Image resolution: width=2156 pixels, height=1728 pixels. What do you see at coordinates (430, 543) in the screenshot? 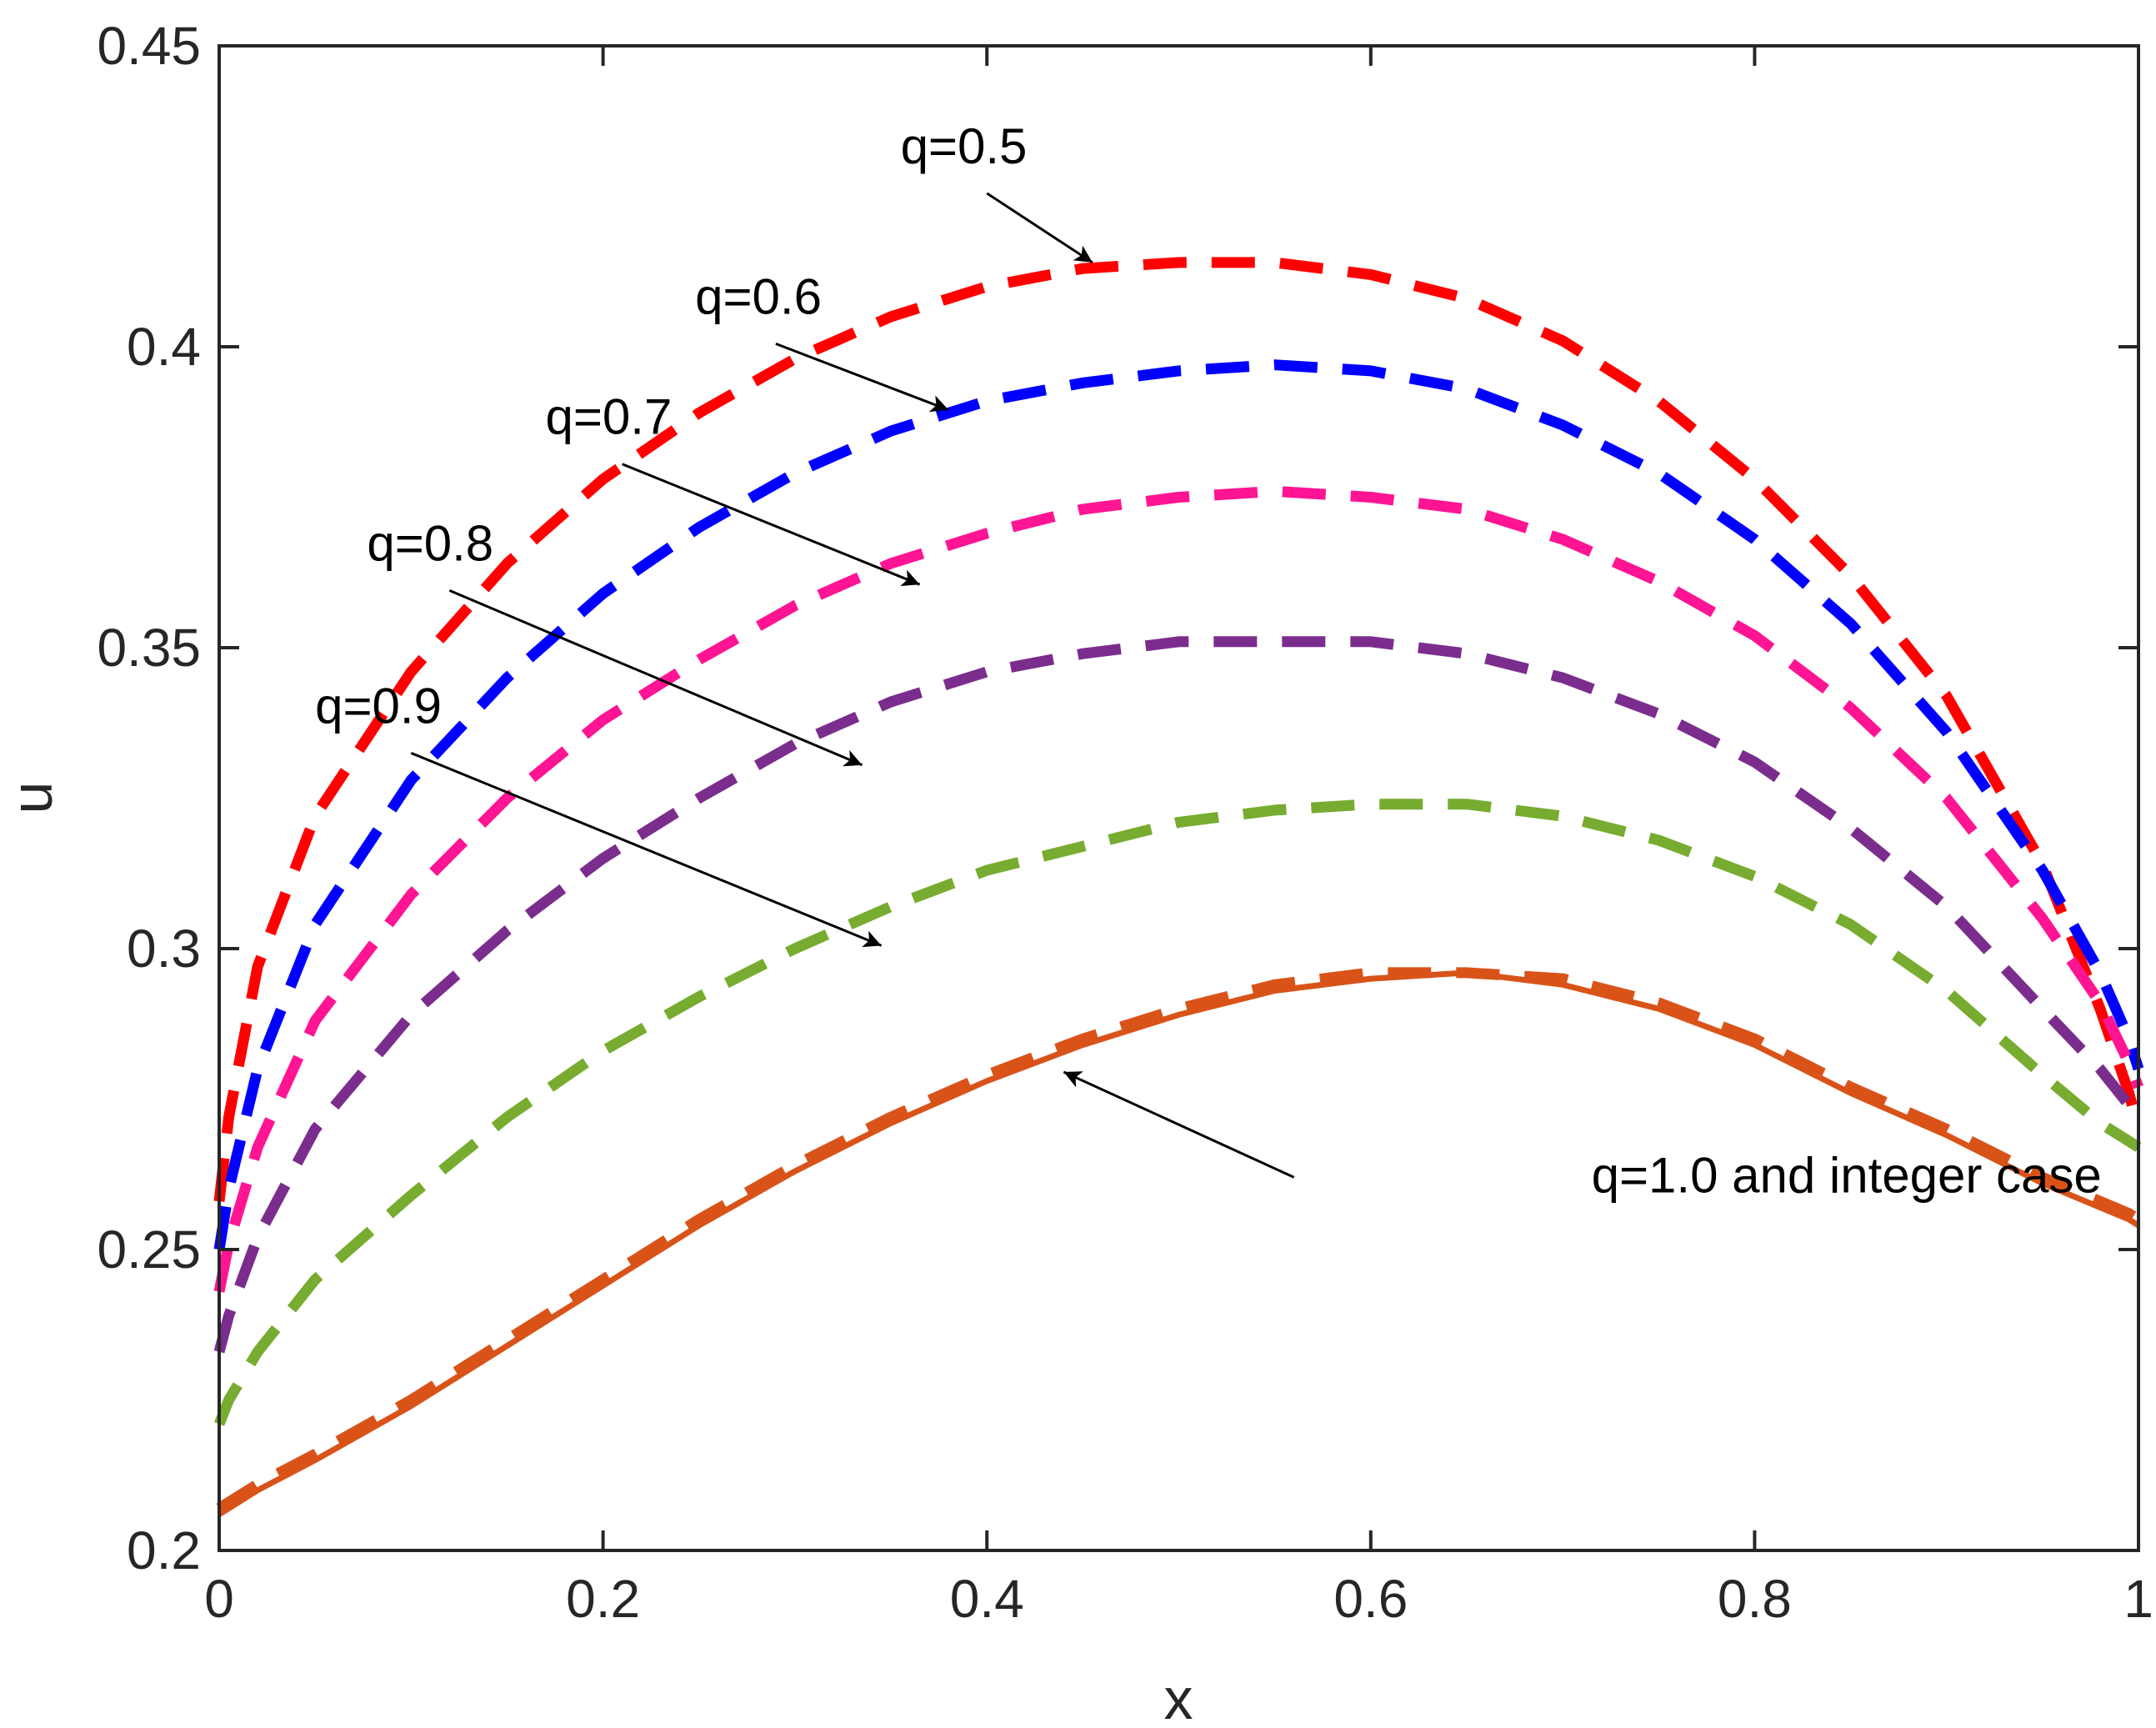
I see `annotation-label-q-0-8: q=0.8` at bounding box center [430, 543].